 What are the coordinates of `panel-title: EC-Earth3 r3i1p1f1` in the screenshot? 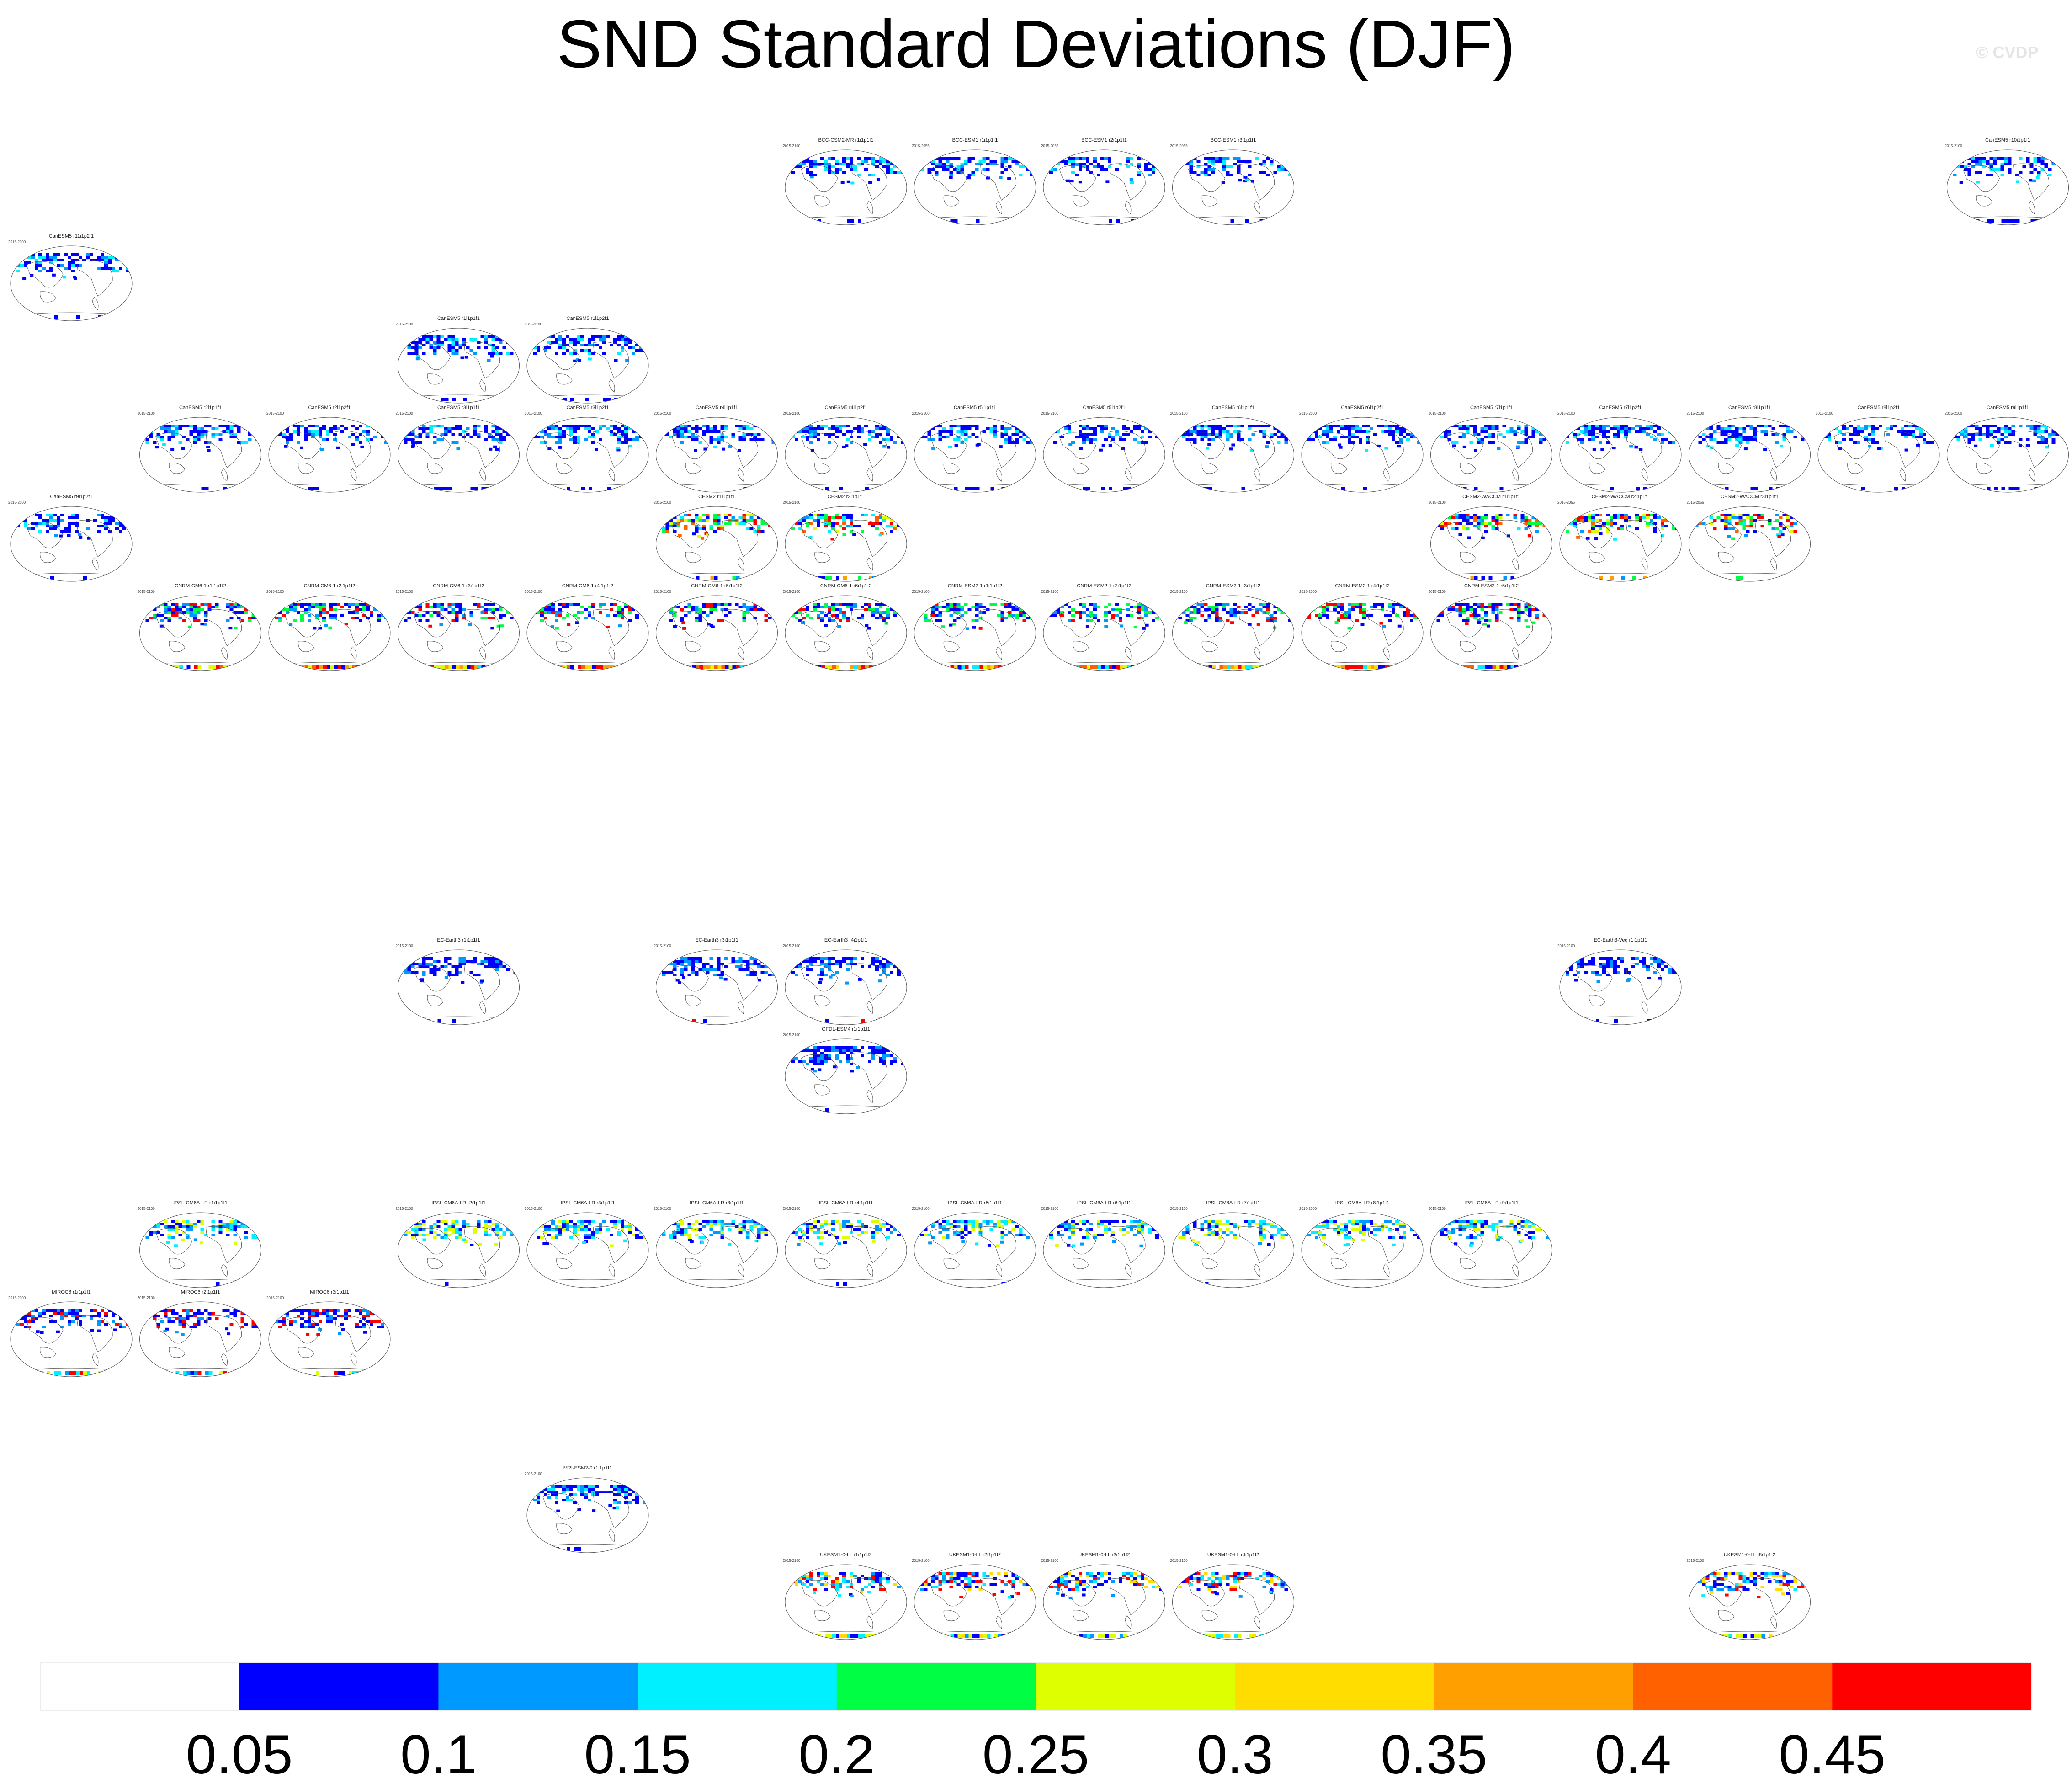 It's located at (716, 940).